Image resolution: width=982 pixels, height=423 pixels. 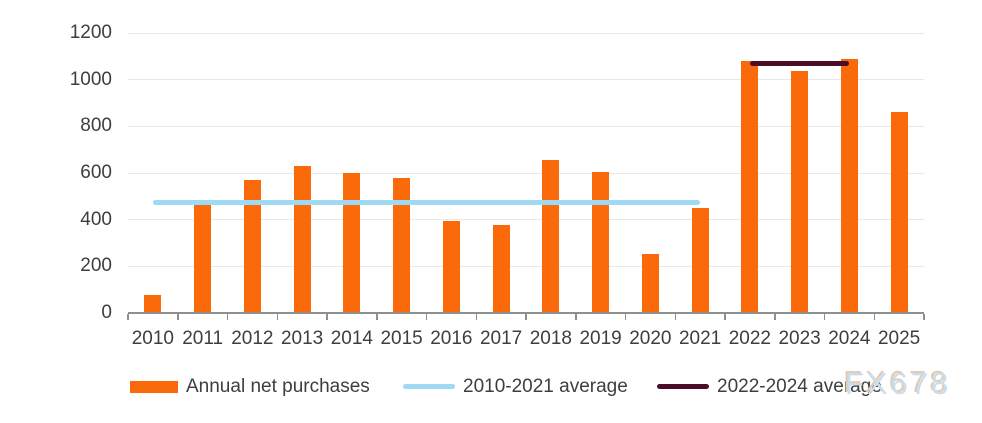 I want to click on y-axis-tick-label: 400, so click(x=96, y=219).